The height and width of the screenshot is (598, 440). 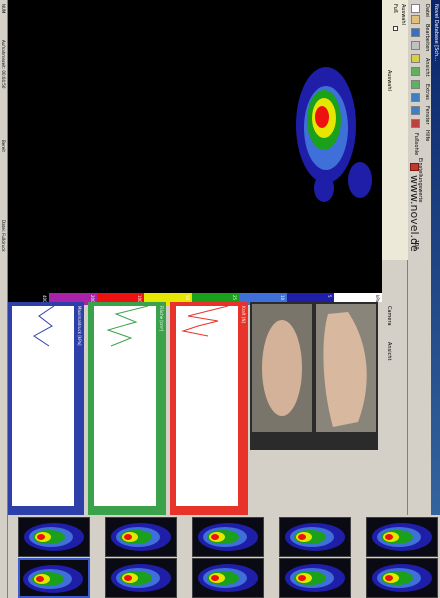 I want to click on graph-title-peak: Maximaldruck [kPa], so click(x=79, y=326).